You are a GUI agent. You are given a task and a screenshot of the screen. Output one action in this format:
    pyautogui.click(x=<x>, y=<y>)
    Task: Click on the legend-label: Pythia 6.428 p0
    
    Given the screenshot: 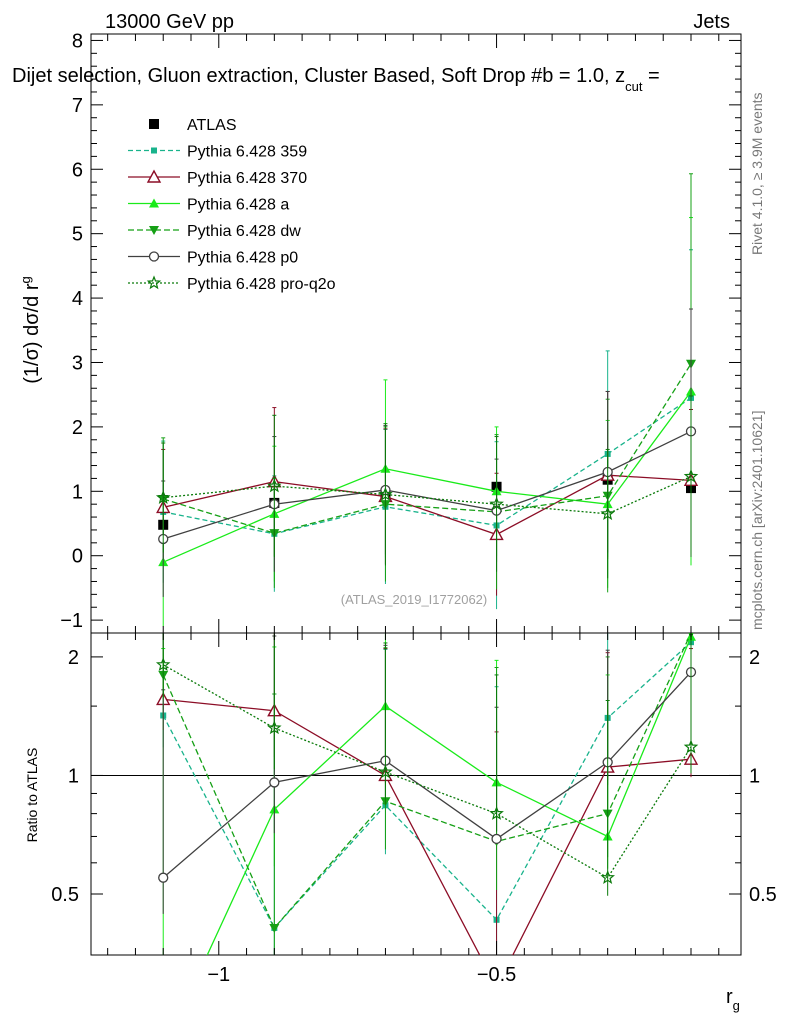 What is the action you would take?
    pyautogui.click(x=242, y=258)
    